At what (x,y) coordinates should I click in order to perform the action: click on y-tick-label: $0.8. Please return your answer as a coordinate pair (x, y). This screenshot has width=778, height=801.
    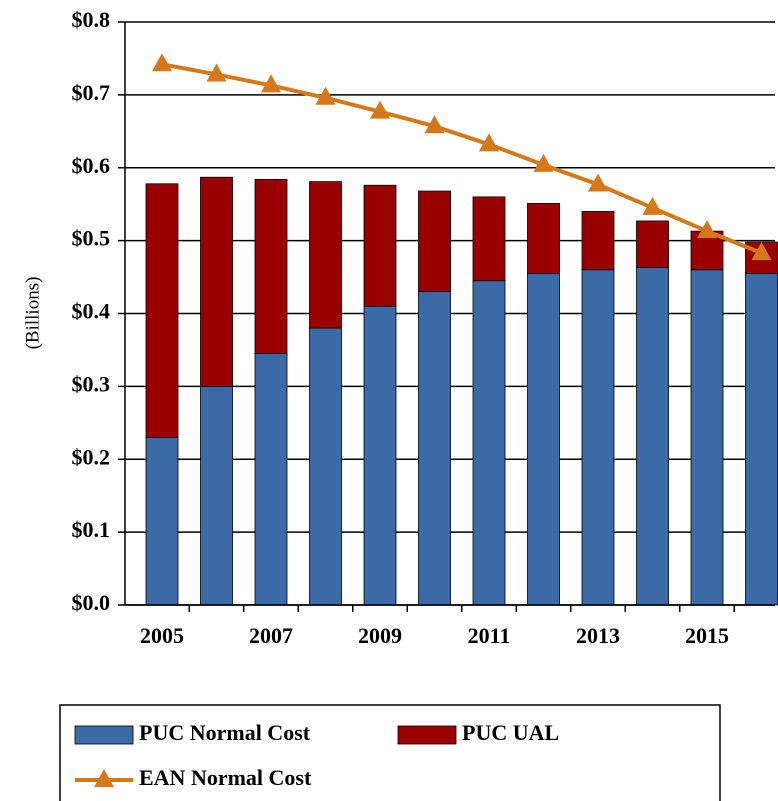
    Looking at the image, I should click on (91, 19).